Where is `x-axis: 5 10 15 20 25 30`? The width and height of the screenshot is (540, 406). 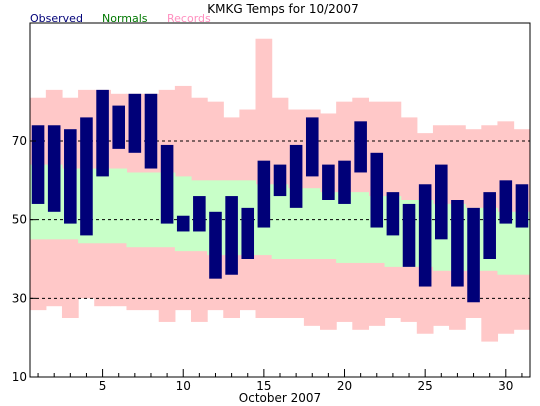 x-axis: 5 10 15 20 25 30 is located at coordinates (280, 381).